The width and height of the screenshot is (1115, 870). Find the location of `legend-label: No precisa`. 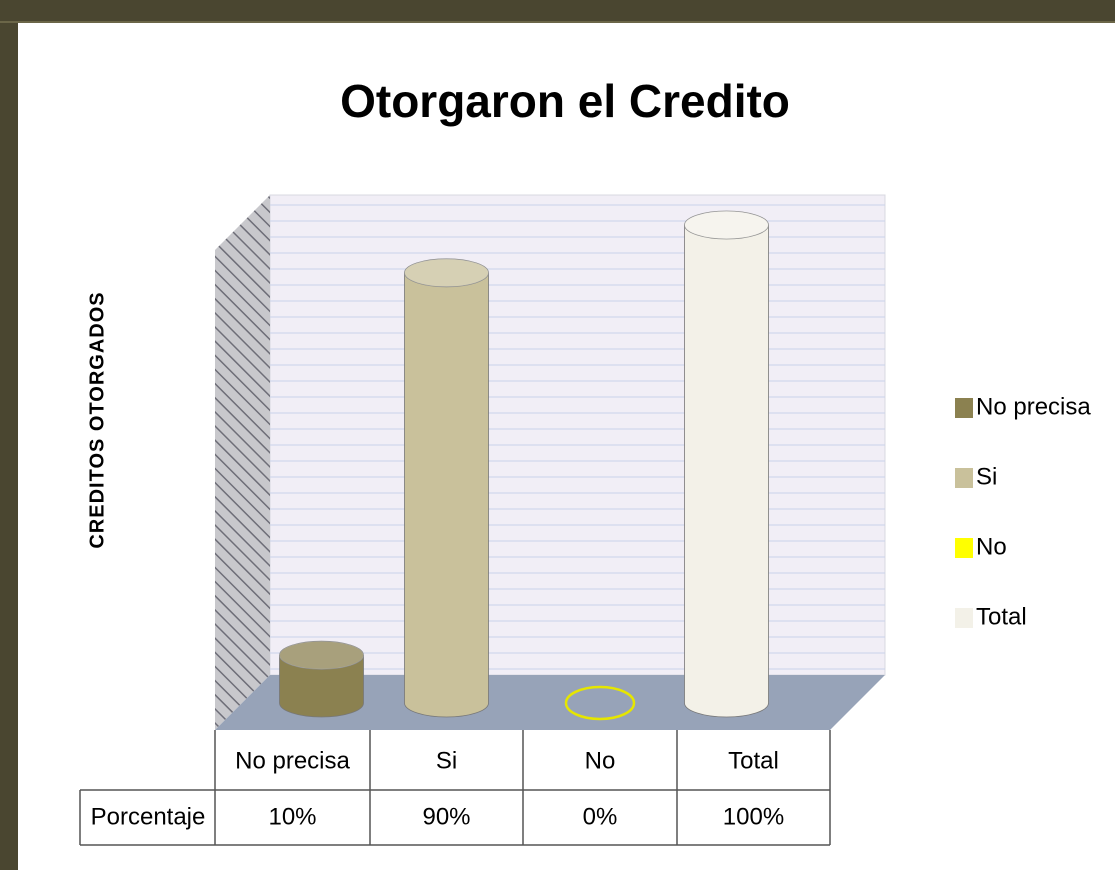

legend-label: No precisa is located at coordinates (1033, 406).